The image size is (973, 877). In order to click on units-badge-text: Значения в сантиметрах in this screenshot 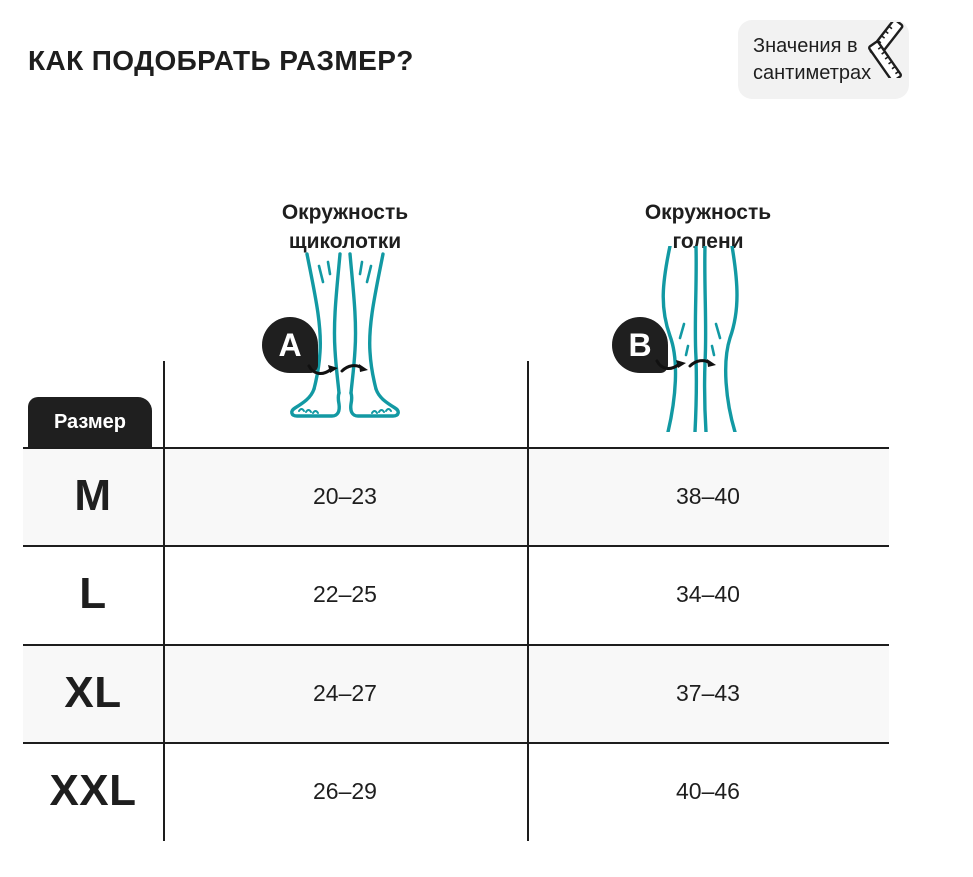, I will do `click(812, 60)`.